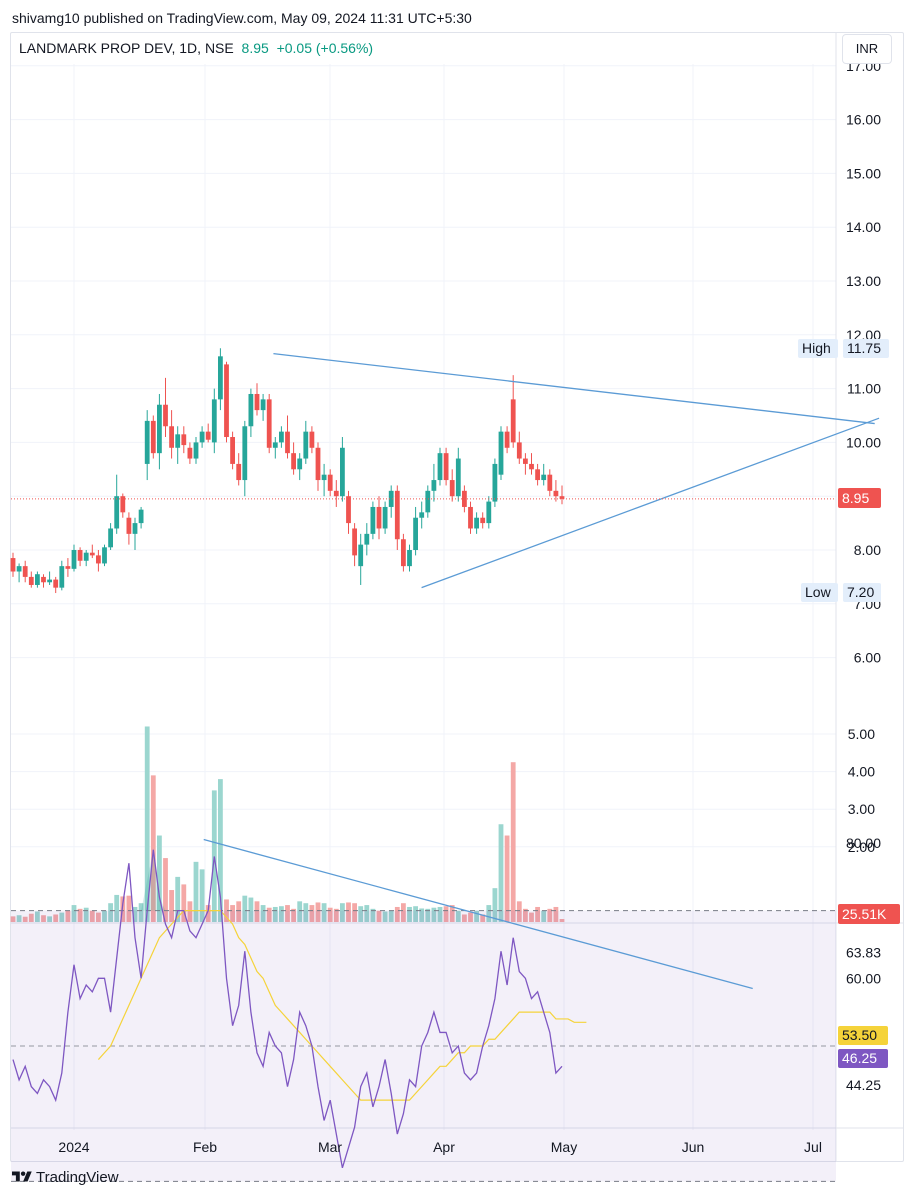 This screenshot has width=916, height=1200. What do you see at coordinates (867, 49) in the screenshot?
I see `currency-button: INR` at bounding box center [867, 49].